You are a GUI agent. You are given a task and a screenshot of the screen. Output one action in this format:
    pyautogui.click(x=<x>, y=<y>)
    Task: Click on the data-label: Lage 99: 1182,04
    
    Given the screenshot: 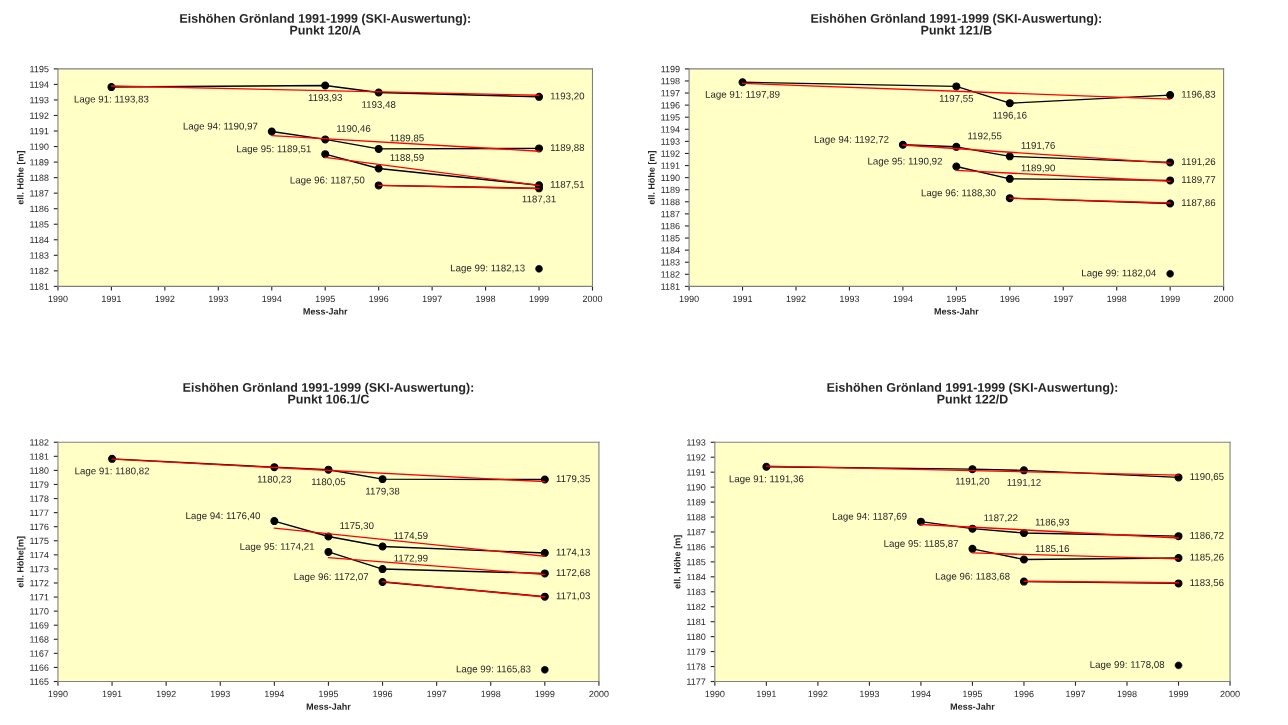 What is the action you would take?
    pyautogui.click(x=1119, y=274)
    